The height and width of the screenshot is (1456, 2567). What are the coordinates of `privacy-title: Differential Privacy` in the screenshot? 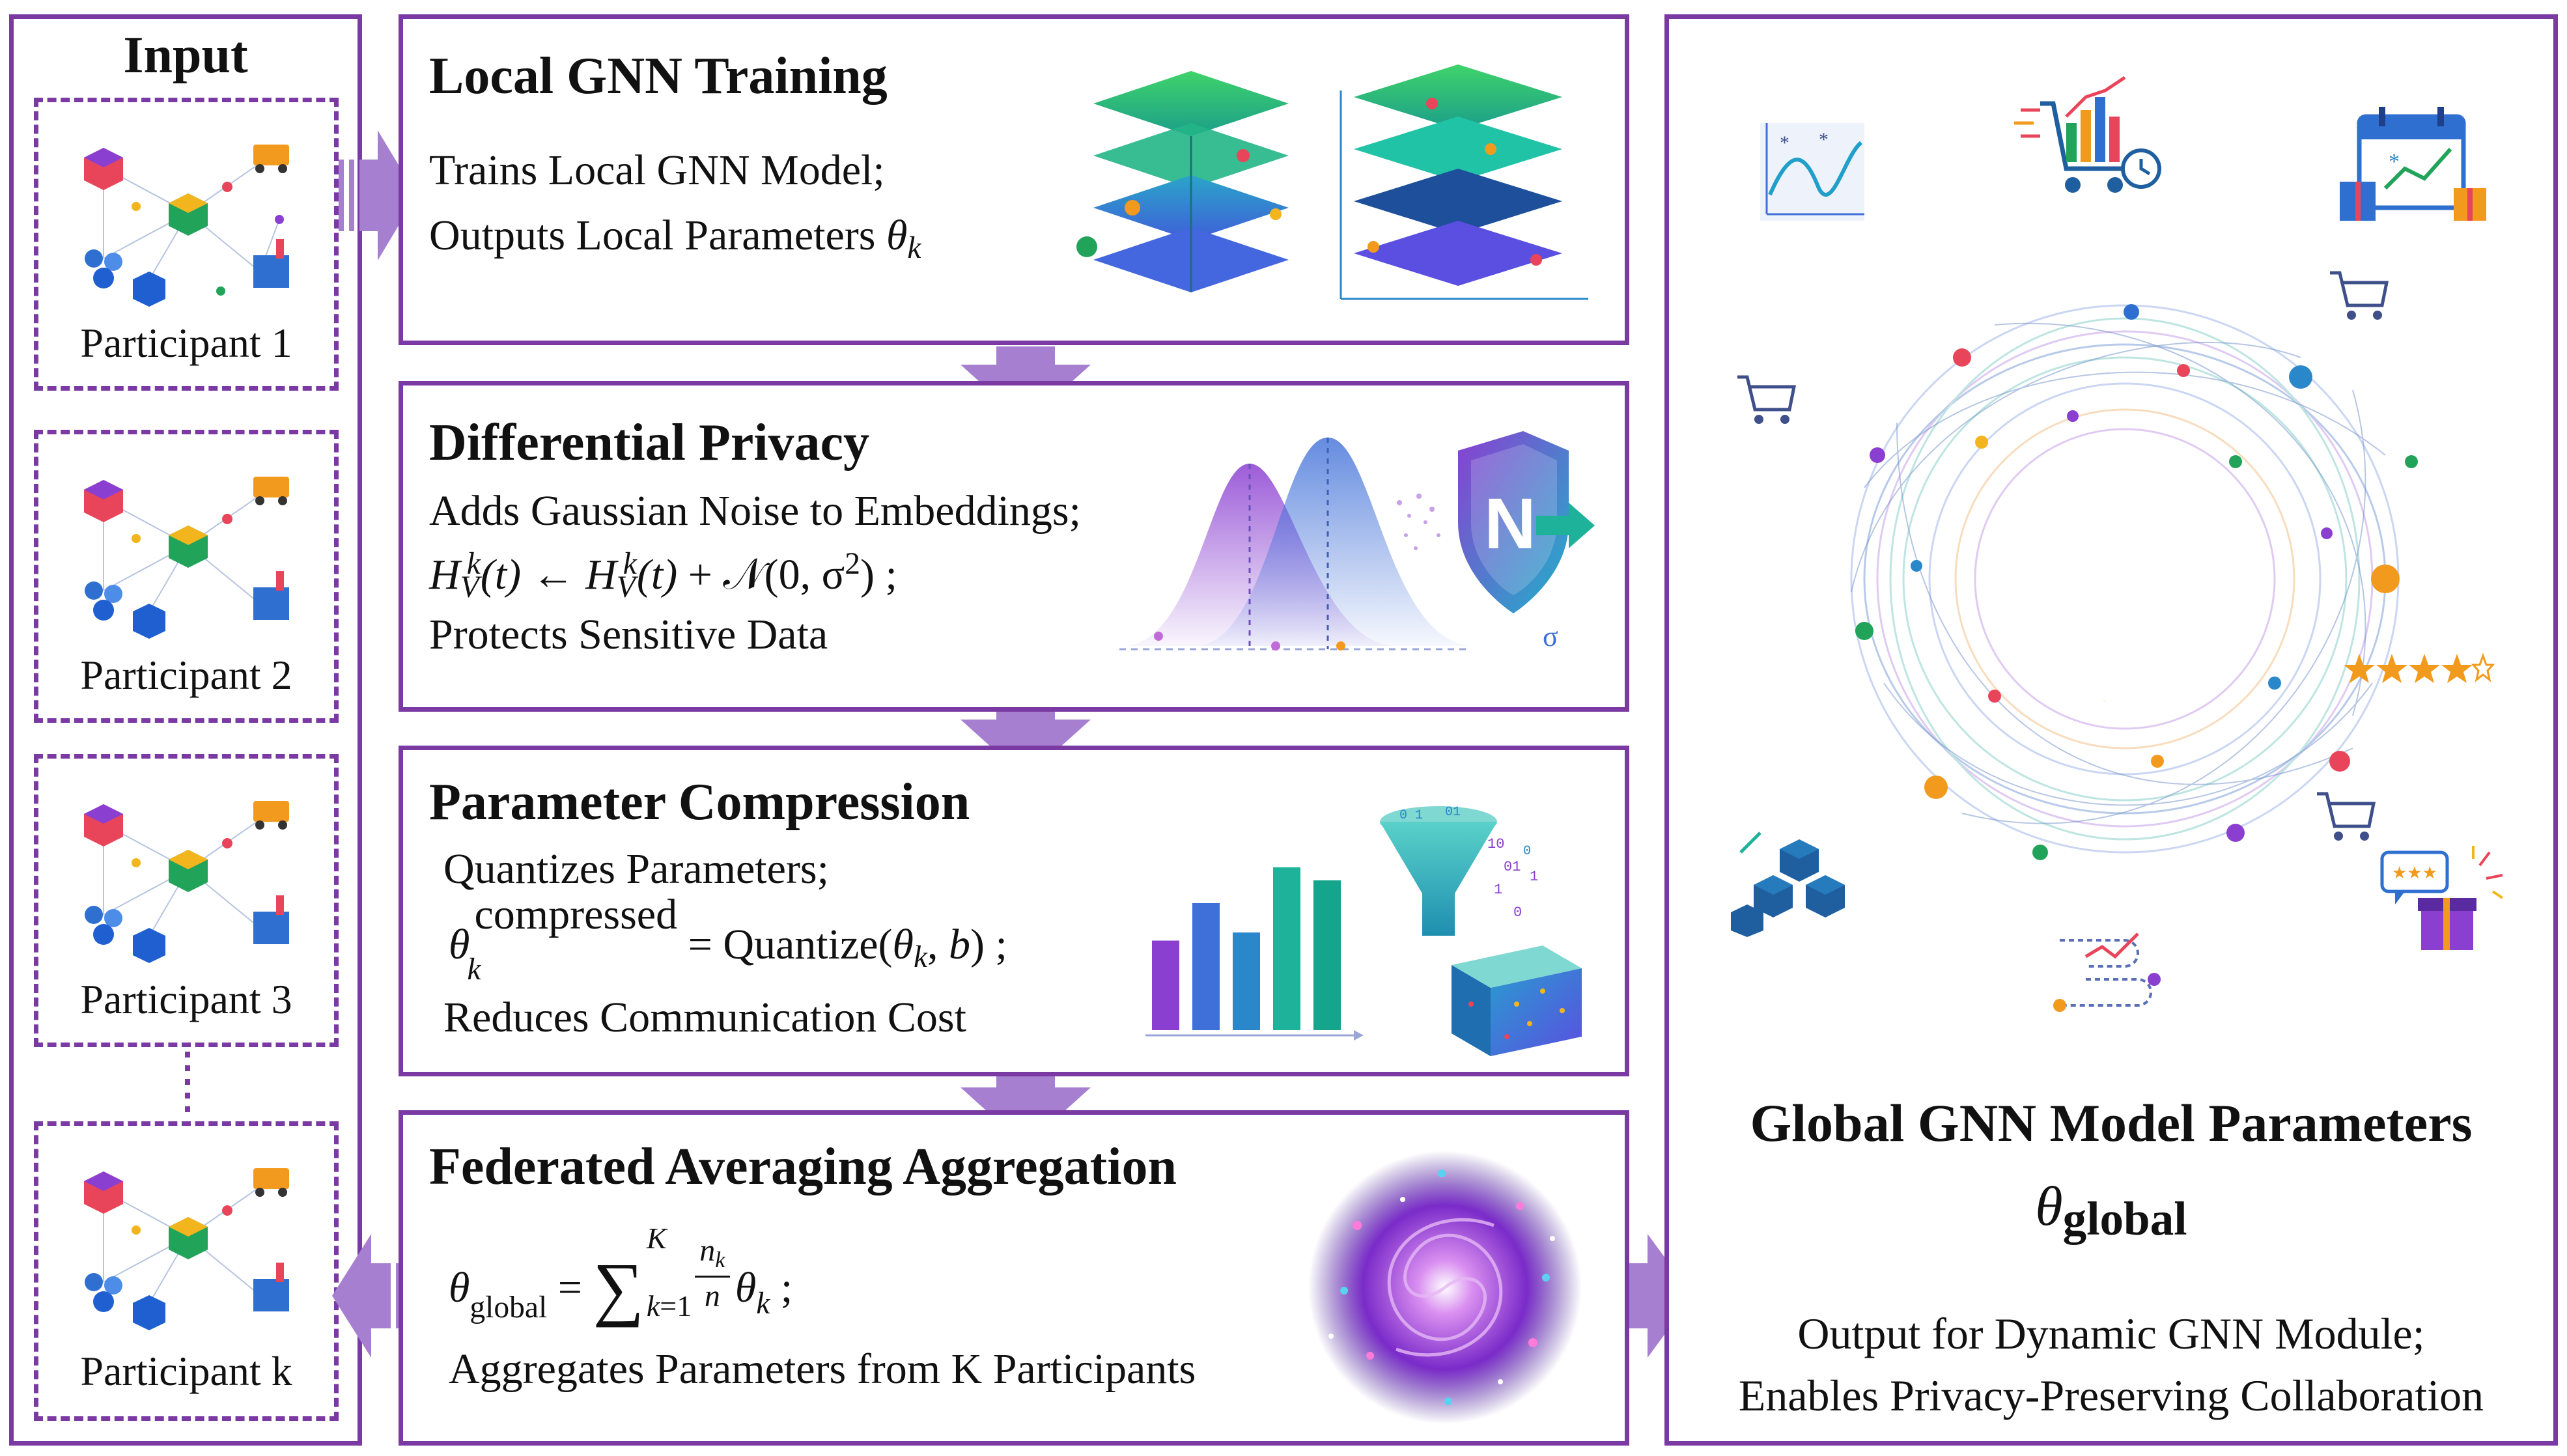 It's located at (649, 443).